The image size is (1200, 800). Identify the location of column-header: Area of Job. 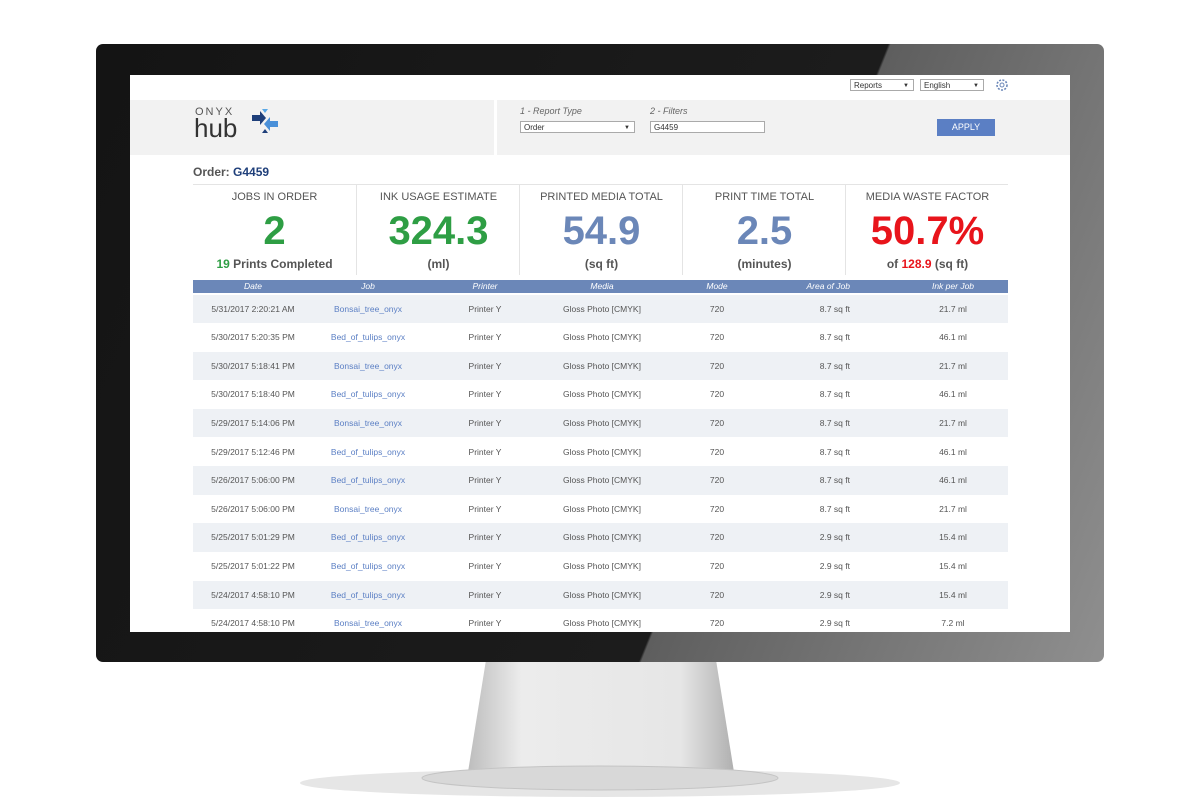
(828, 286).